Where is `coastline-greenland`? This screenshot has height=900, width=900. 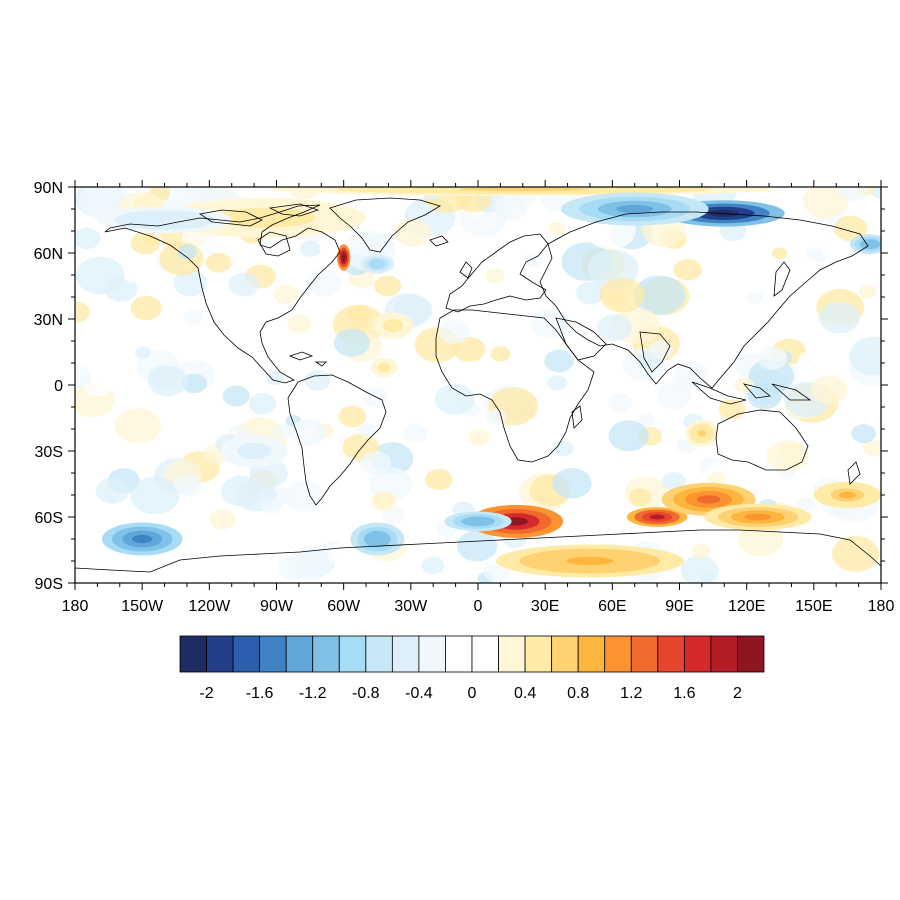
coastline-greenland is located at coordinates (385, 225).